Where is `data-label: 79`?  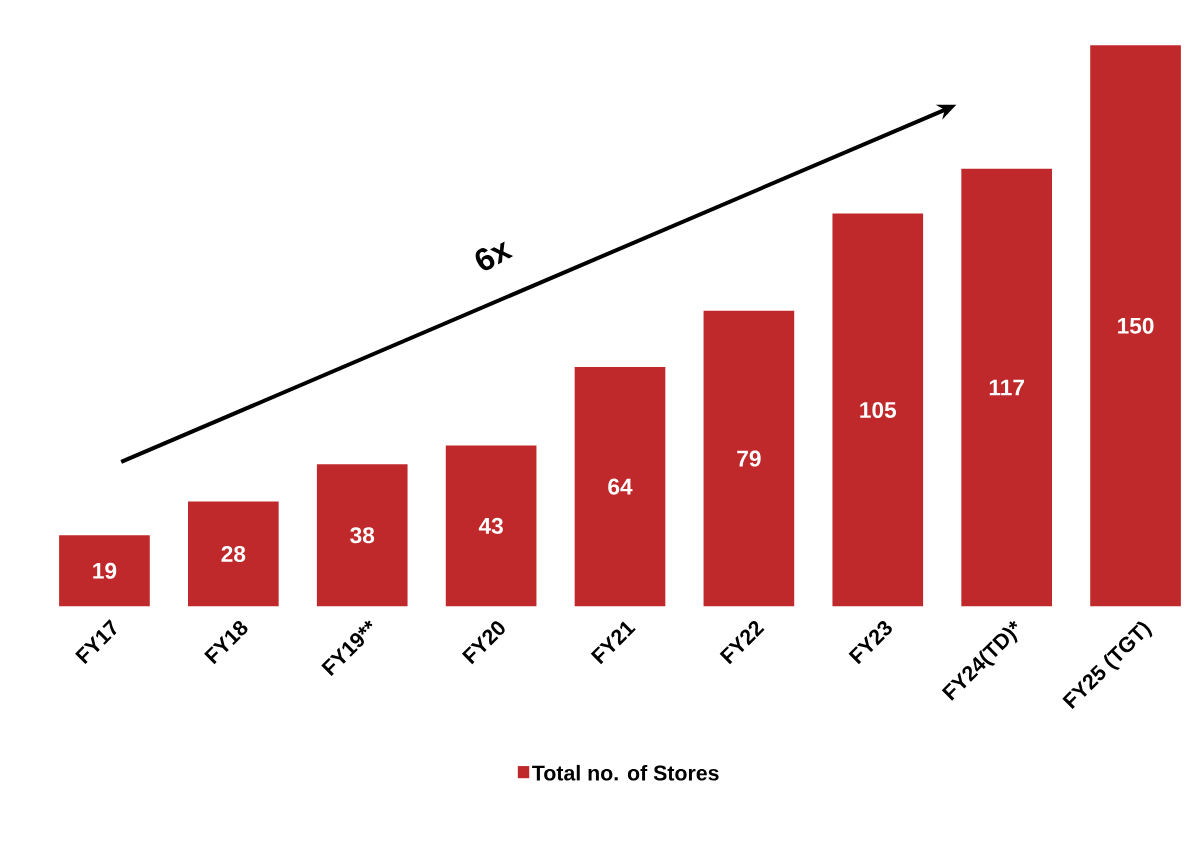 data-label: 79 is located at coordinates (749, 458).